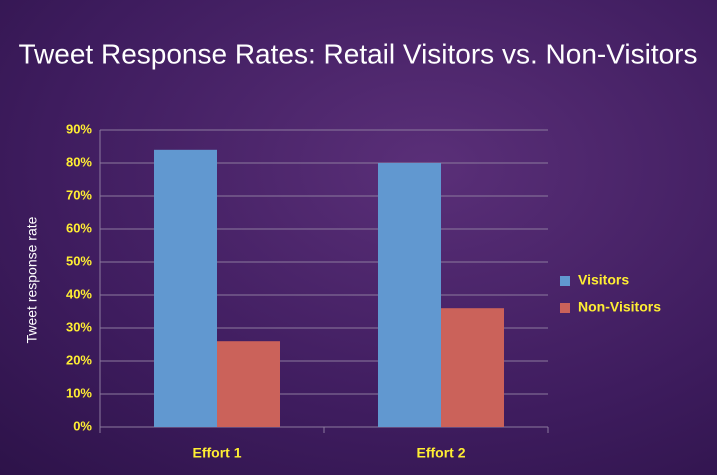 Image resolution: width=717 pixels, height=475 pixels. What do you see at coordinates (79, 260) in the screenshot?
I see `y-tick-label: 50%` at bounding box center [79, 260].